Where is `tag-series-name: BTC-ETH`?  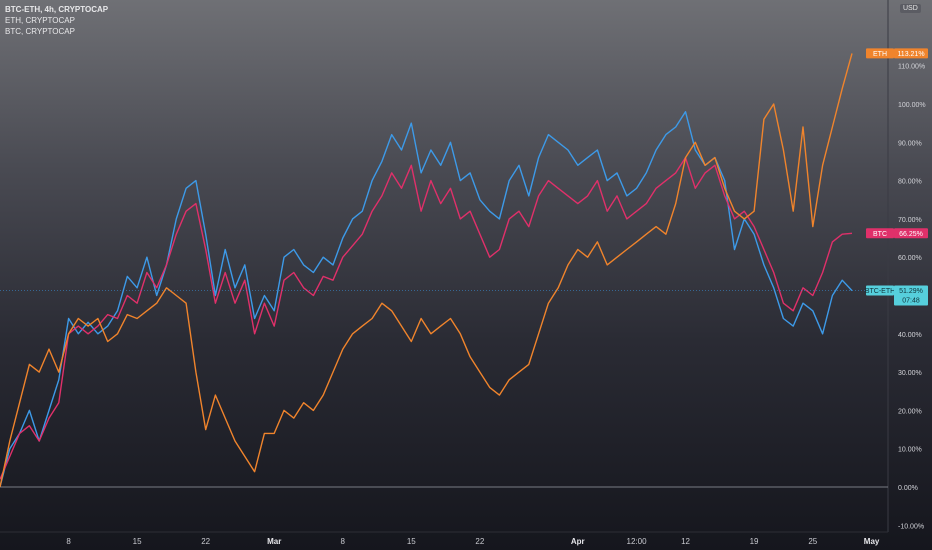
tag-series-name: BTC-ETH is located at coordinates (880, 291).